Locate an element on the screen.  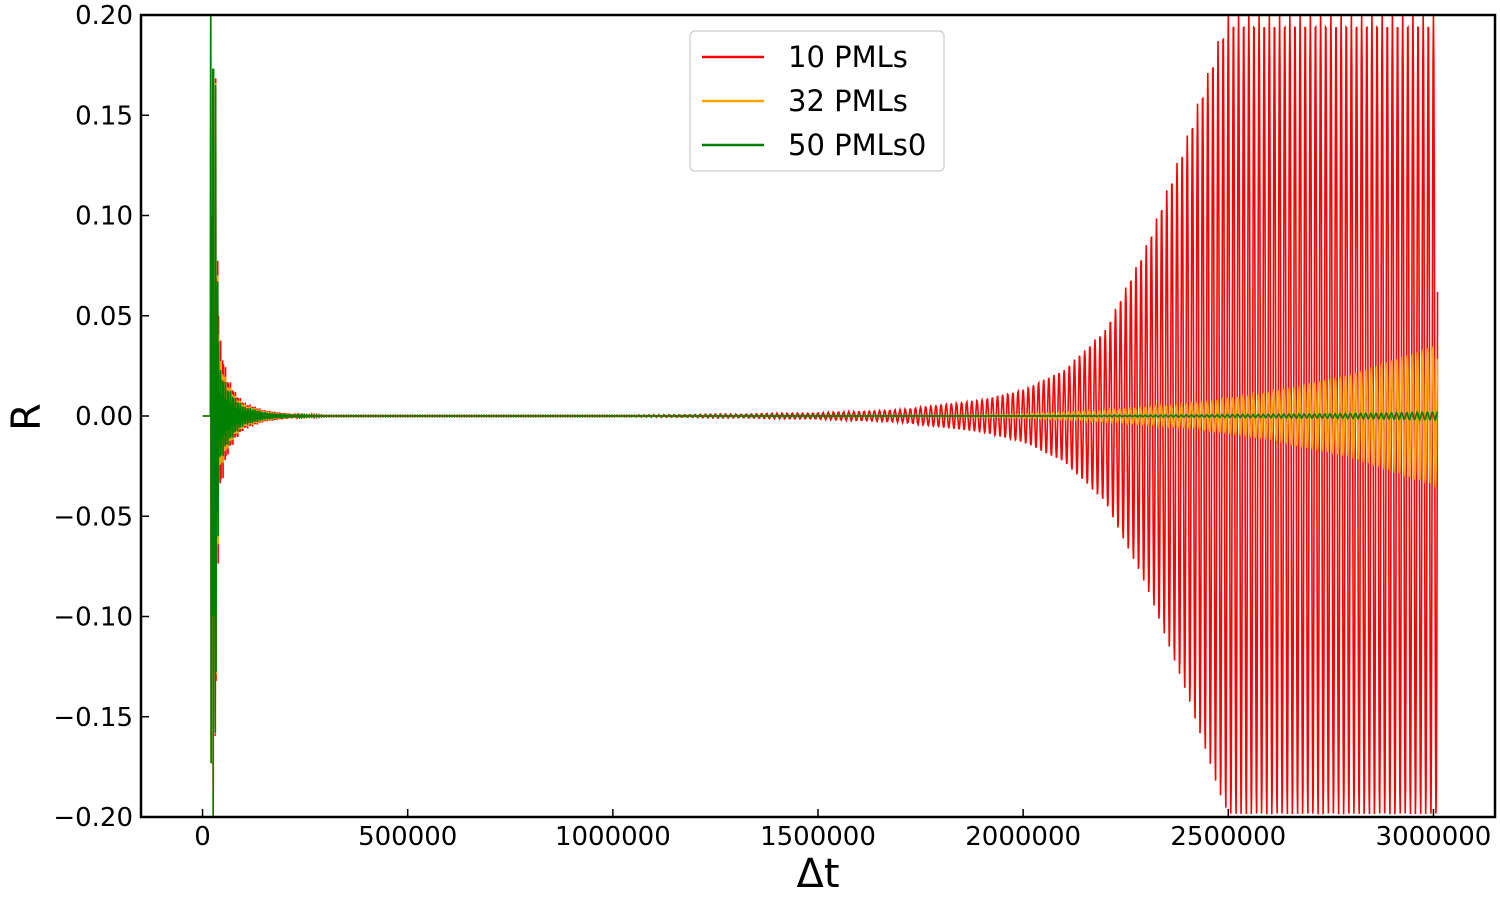
x-tick-label: 0 is located at coordinates (202, 837).